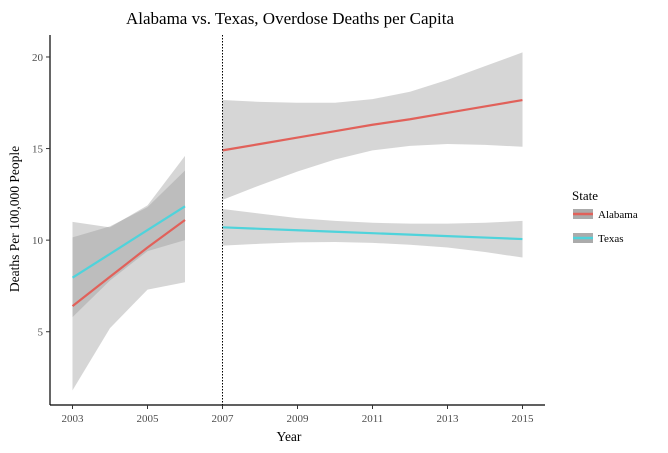  I want to click on x-tick-label: 2009, so click(298, 419).